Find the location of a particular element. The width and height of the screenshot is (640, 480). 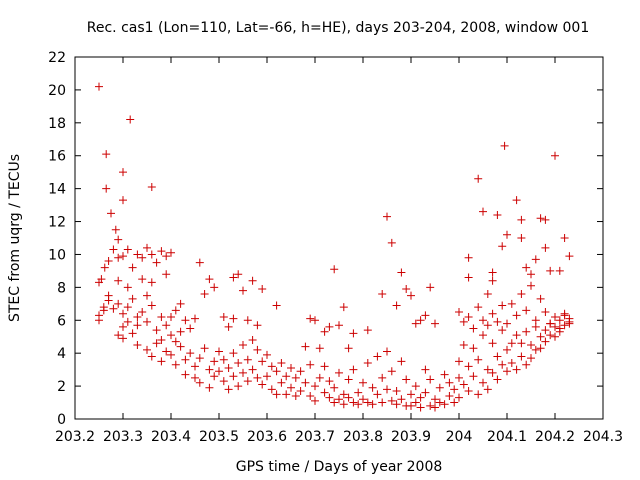

y-tick-label: 22 is located at coordinates (57, 58).